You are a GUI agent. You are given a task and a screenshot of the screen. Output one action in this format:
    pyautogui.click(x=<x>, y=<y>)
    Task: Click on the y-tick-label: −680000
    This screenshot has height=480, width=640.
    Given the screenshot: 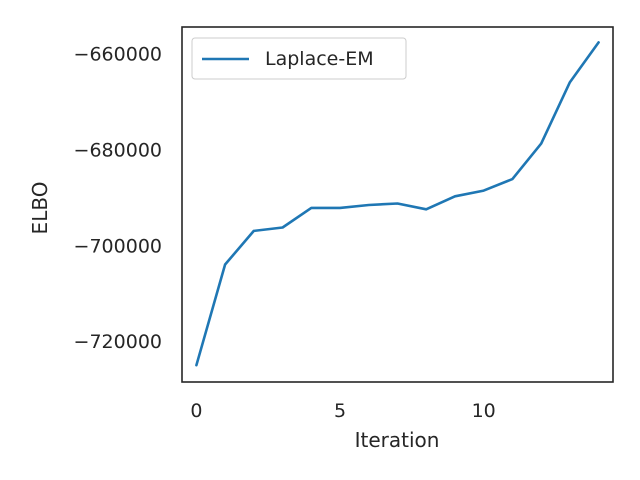 What is the action you would take?
    pyautogui.click(x=118, y=150)
    